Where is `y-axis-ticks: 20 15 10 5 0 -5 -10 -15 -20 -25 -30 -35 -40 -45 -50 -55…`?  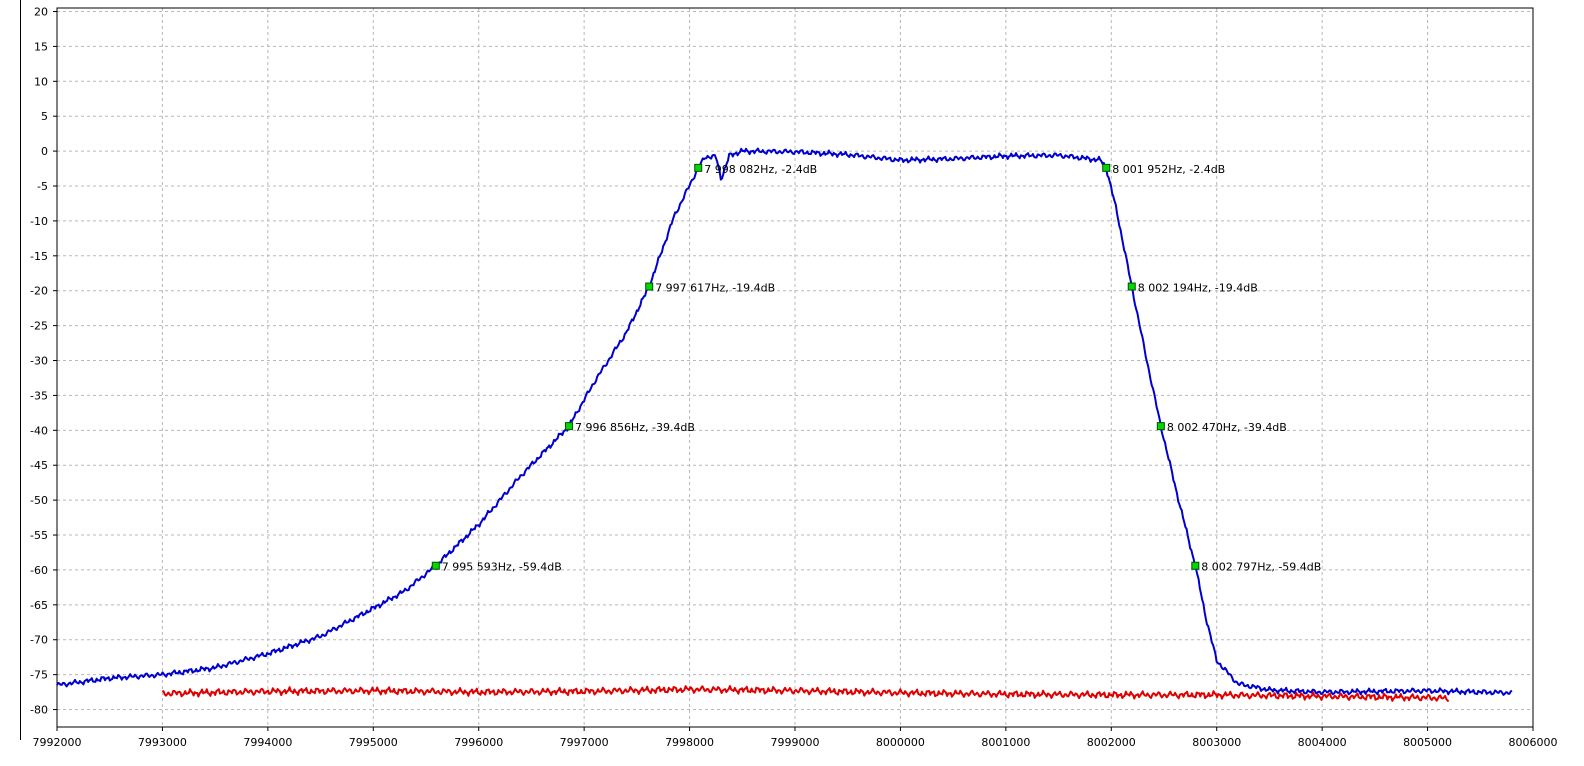
y-axis-ticks: 20 15 10 5 0 -5 -10 -15 -20 -25 -30 -35 -40 -45 -50 -55… is located at coordinates (43, 361).